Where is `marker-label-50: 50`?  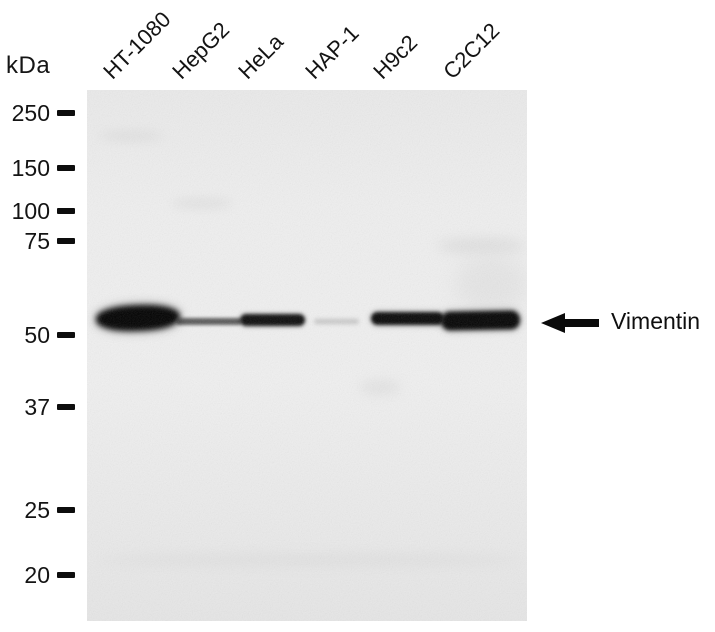
marker-label-50: 50 is located at coordinates (37, 334).